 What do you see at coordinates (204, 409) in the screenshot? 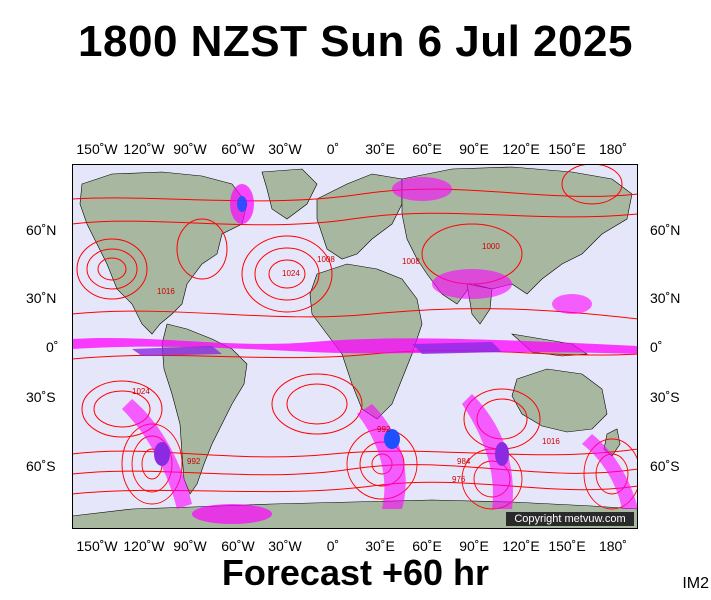
I see `south-america` at bounding box center [204, 409].